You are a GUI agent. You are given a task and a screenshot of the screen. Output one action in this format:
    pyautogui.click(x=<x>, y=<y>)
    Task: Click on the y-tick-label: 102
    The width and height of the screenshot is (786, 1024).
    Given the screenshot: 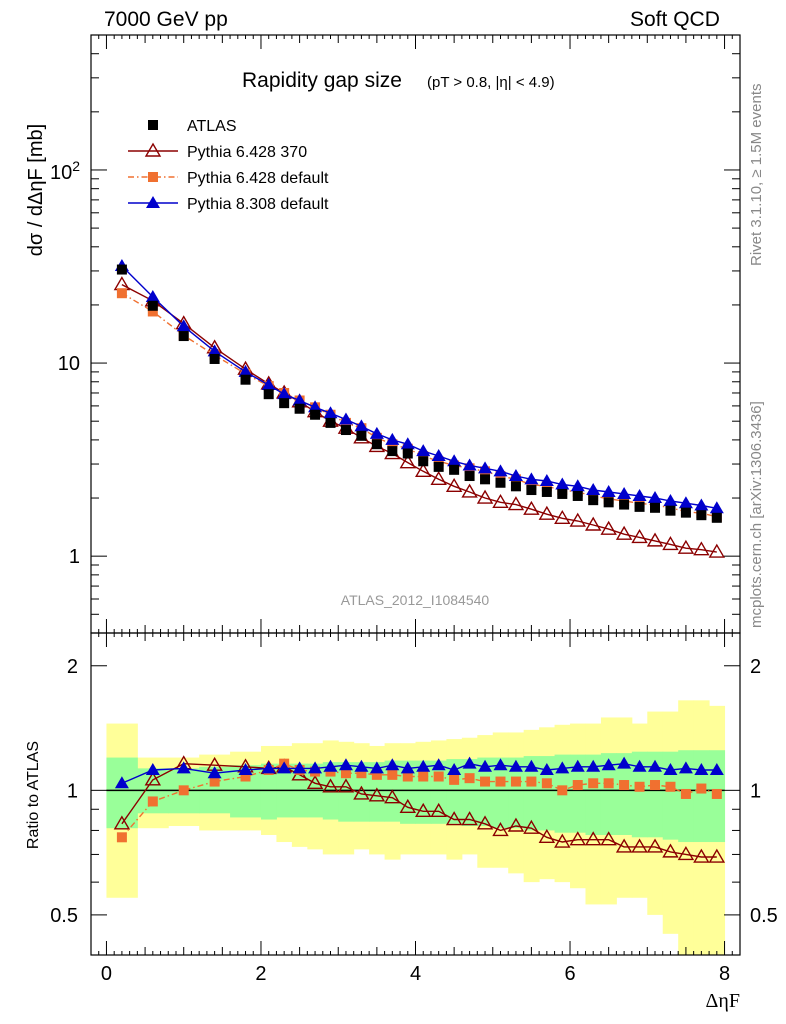 What is the action you would take?
    pyautogui.click(x=65, y=171)
    